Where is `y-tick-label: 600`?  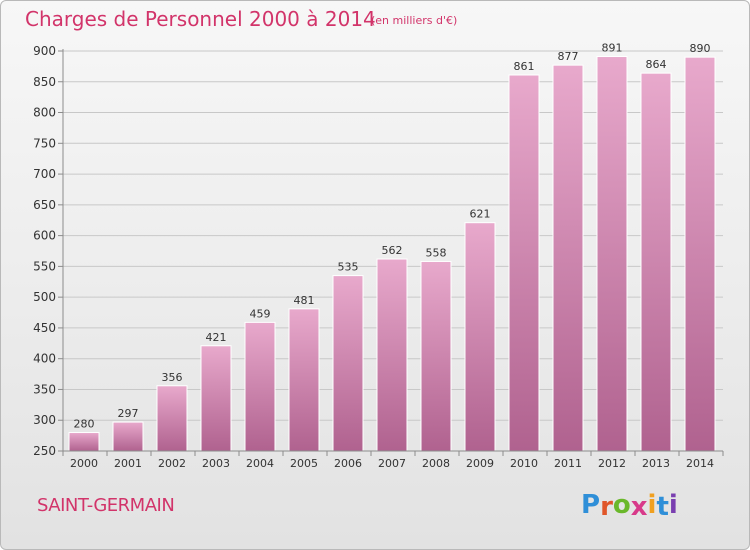
y-tick-label: 600 is located at coordinates (44, 236).